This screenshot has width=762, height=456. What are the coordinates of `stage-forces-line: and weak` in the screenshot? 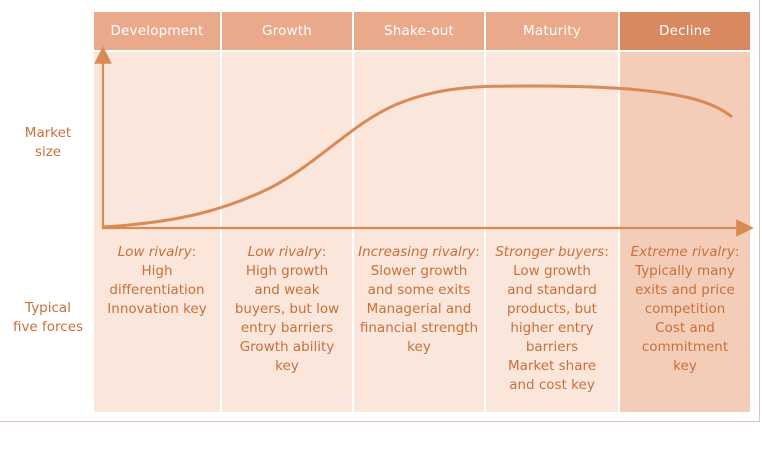 It's located at (287, 290).